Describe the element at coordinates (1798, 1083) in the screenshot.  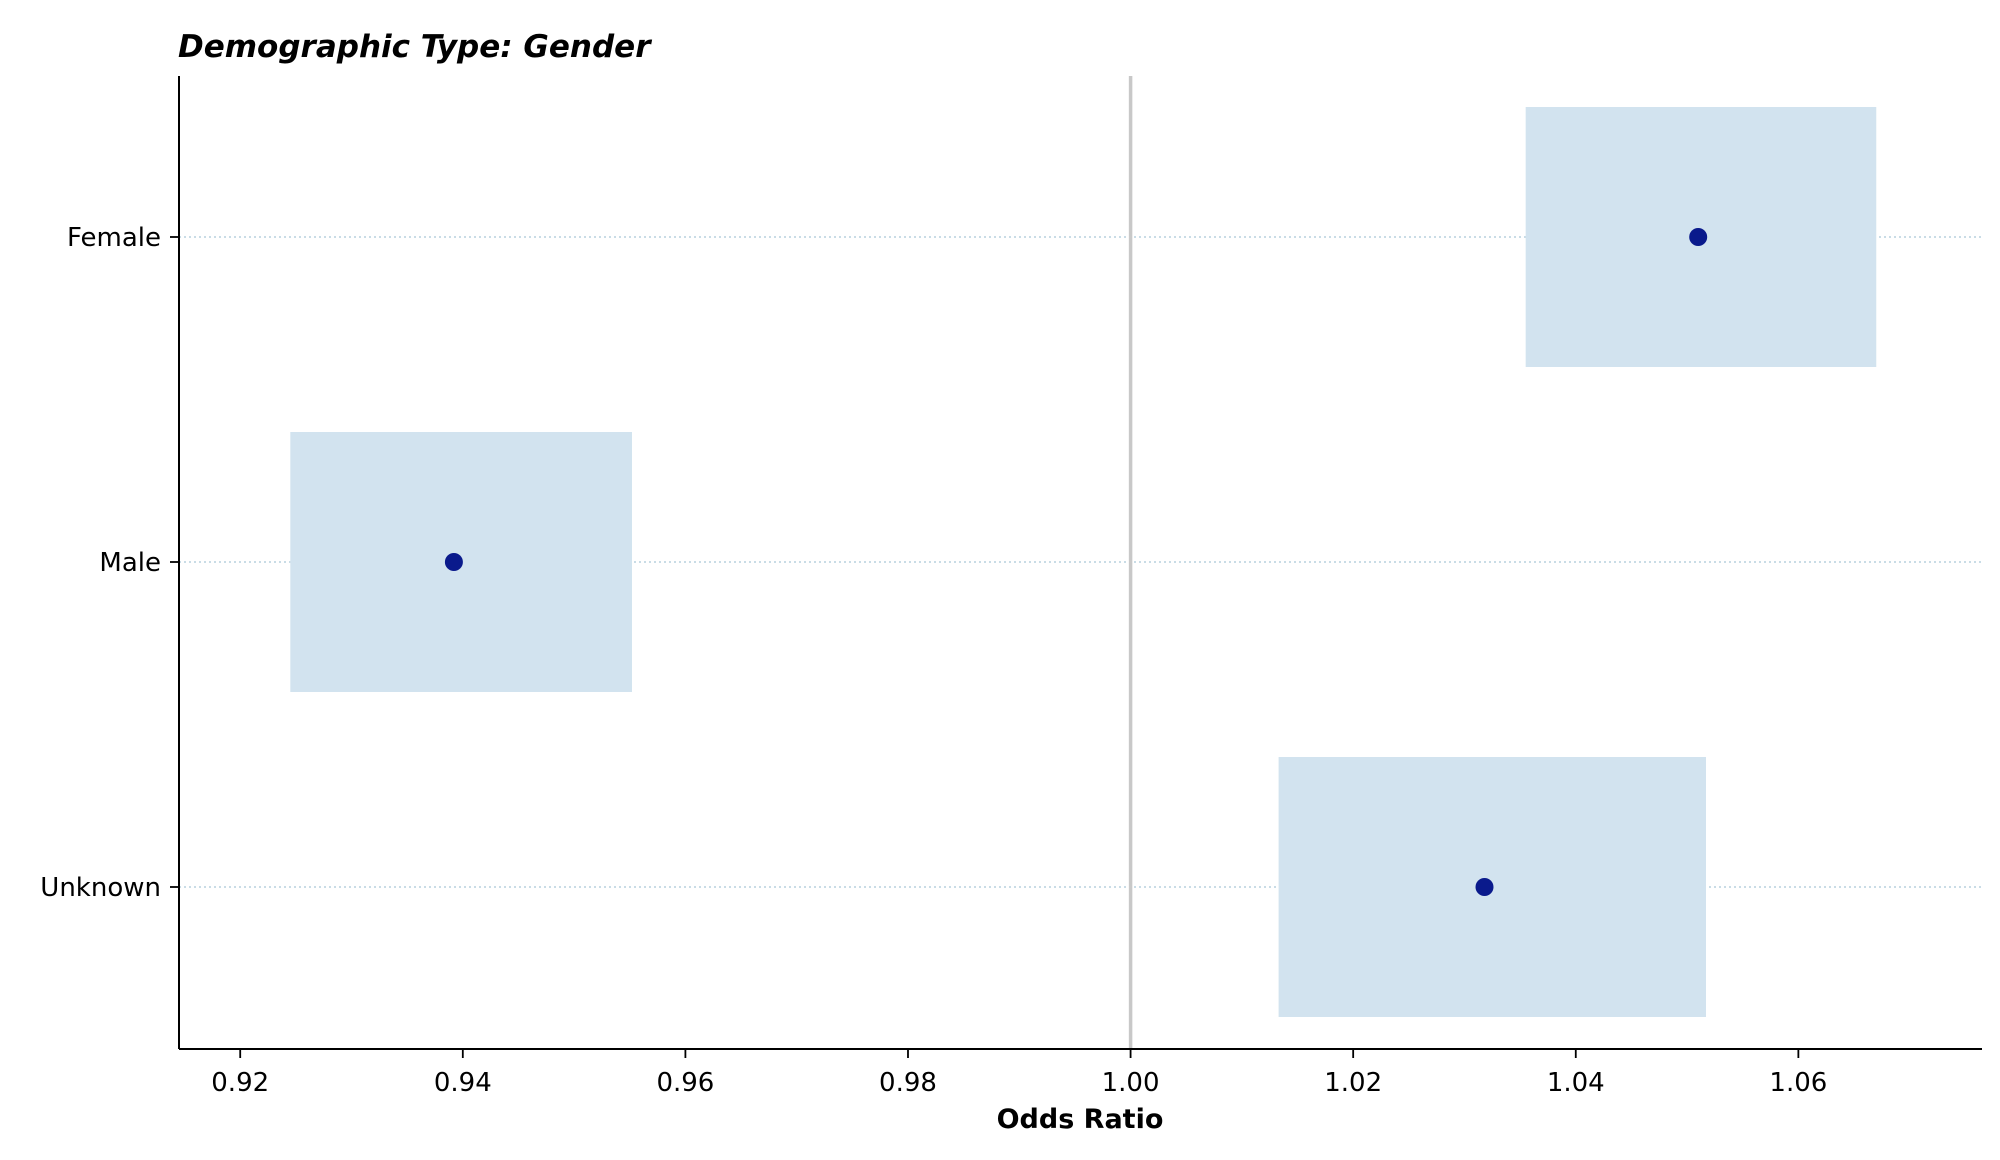
I see `x-tick-label: 1.06` at that location.